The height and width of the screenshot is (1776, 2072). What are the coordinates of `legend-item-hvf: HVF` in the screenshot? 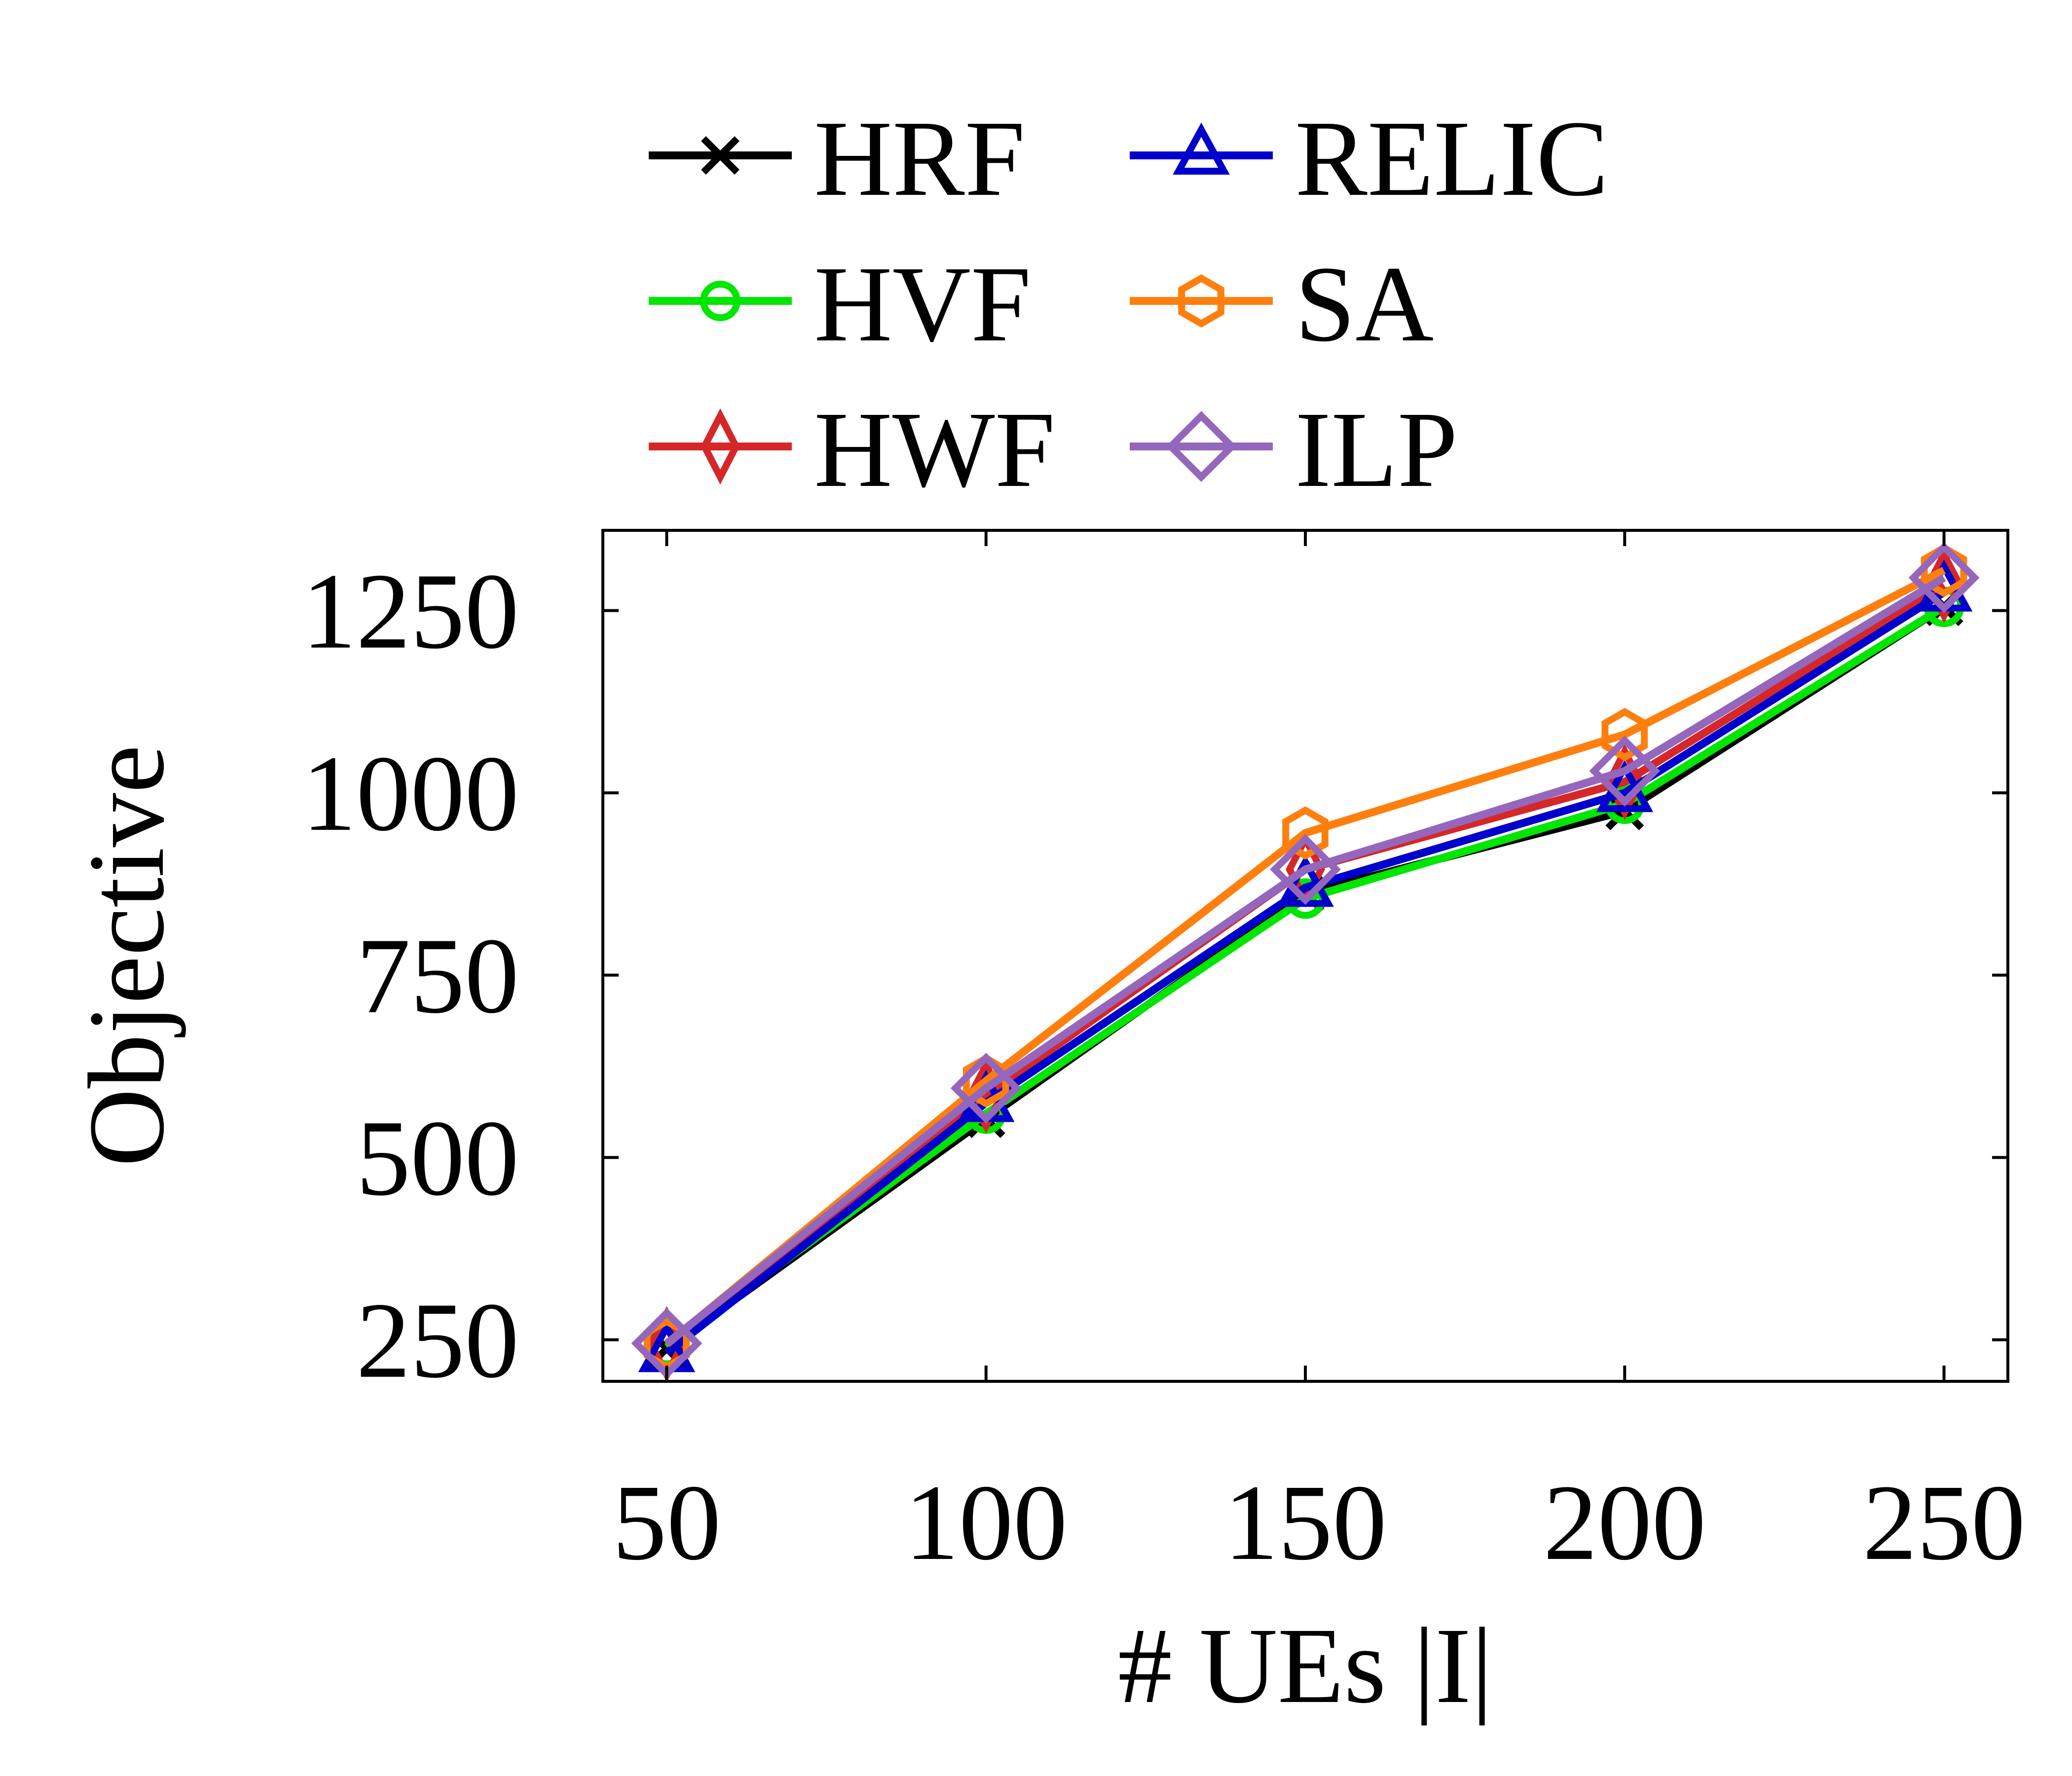 It's located at (840, 304).